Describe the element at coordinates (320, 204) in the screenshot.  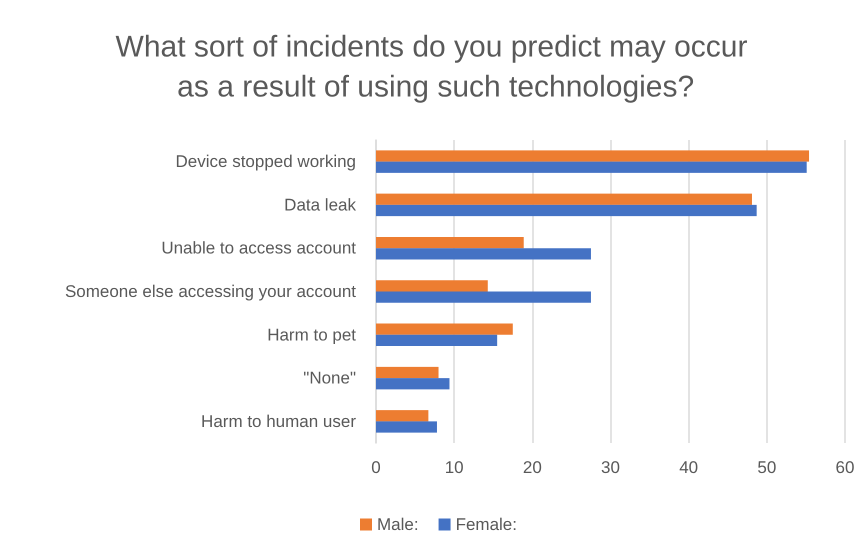
I see `y-tick-label: Data leak` at that location.